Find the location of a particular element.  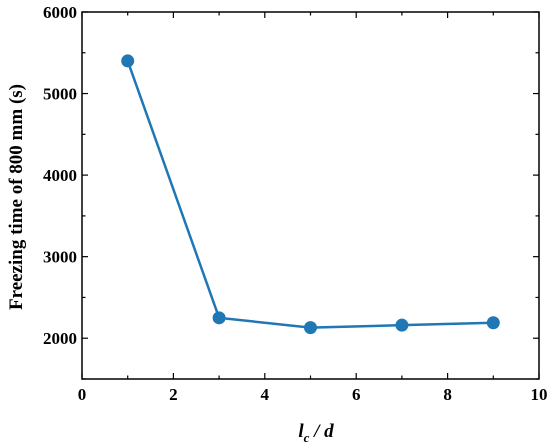

x-axis-title: lc / d is located at coordinates (316, 433).